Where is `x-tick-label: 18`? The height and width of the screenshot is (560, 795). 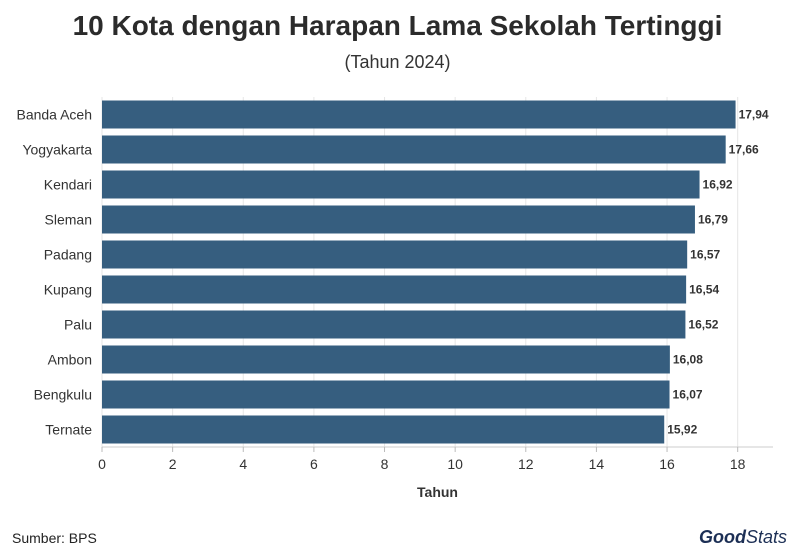
x-tick-label: 18 is located at coordinates (738, 464).